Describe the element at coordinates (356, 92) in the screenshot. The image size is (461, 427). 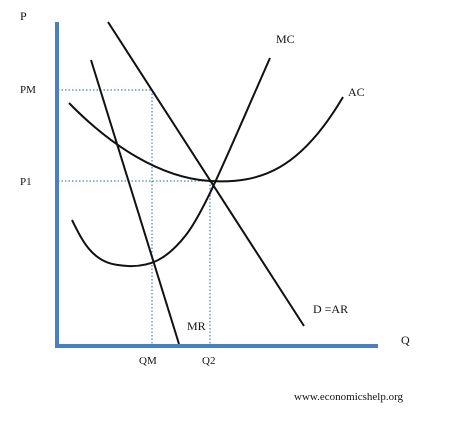
I see `ac-label: AC` at that location.